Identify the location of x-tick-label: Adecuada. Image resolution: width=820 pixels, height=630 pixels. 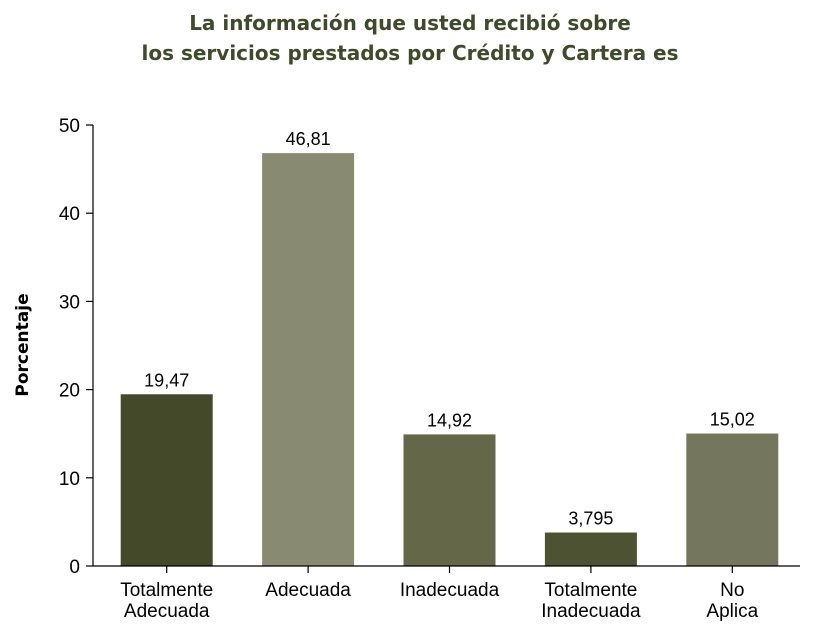
(308, 590).